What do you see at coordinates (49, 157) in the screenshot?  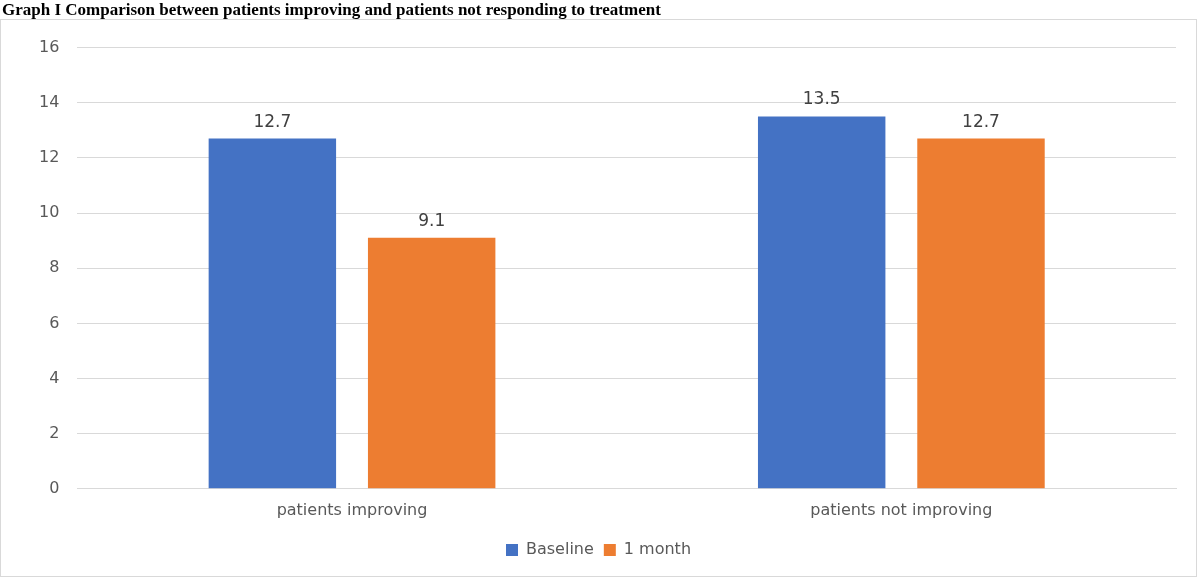 I see `y-tick-label: 12` at bounding box center [49, 157].